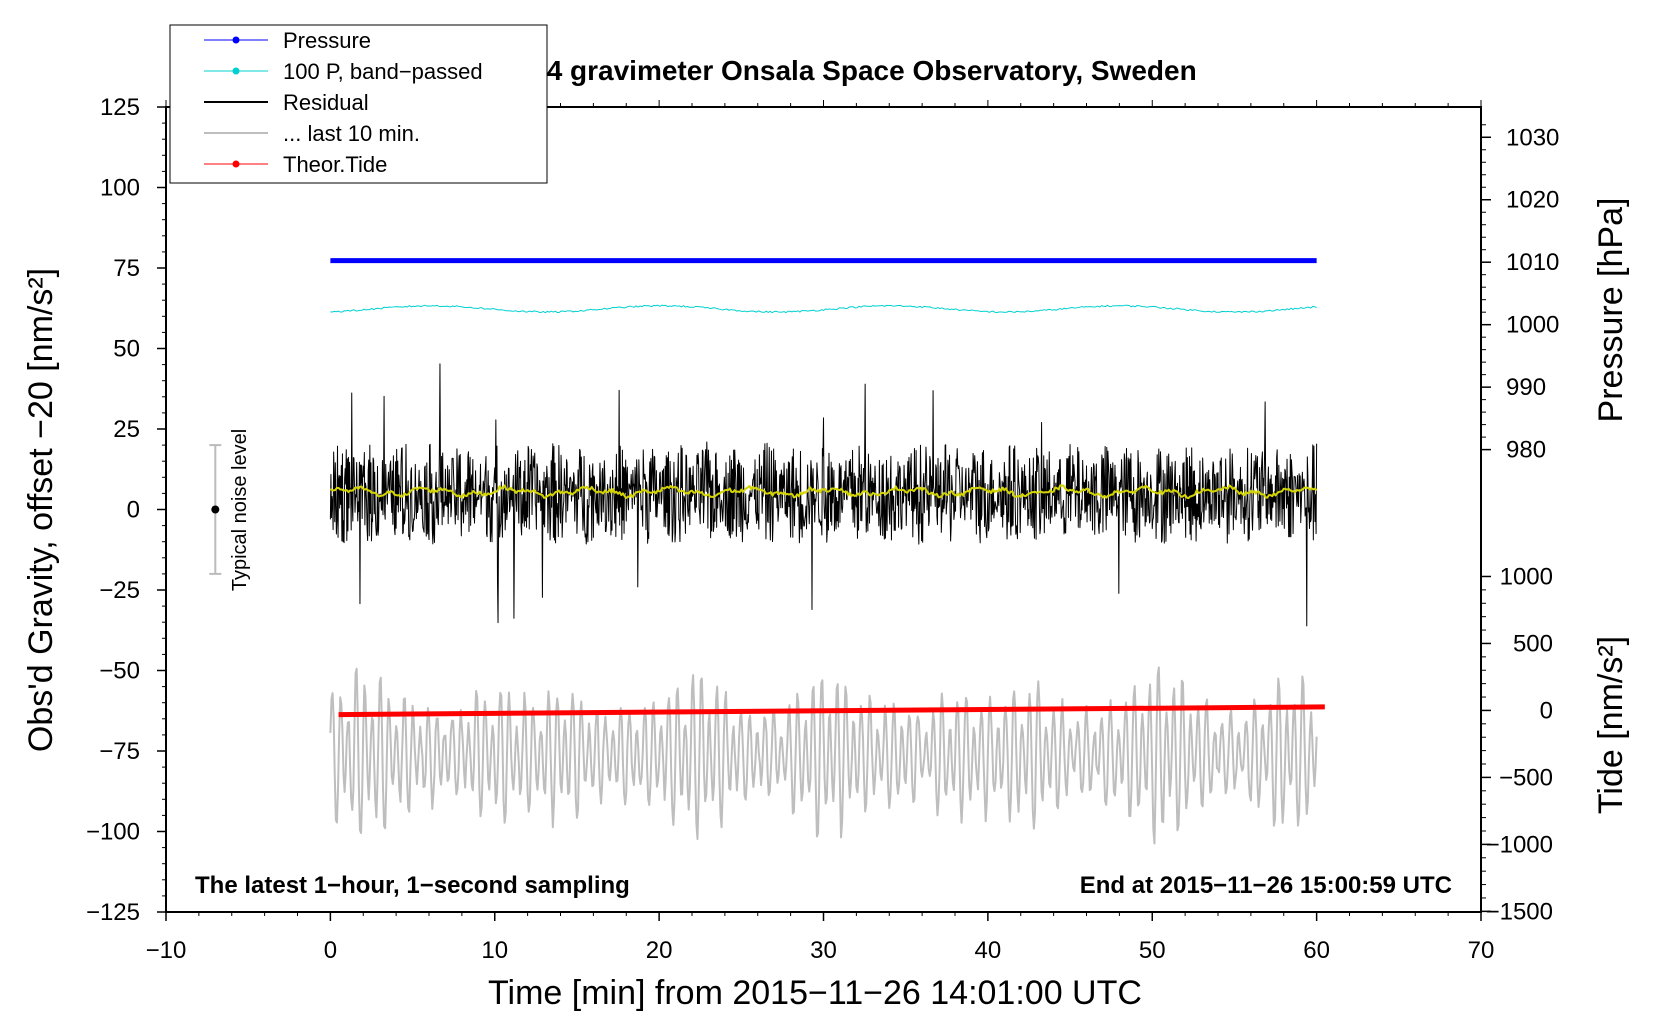 The image size is (1660, 1020). Describe the element at coordinates (126, 349) in the screenshot. I see `y-tick-label: 50` at that location.